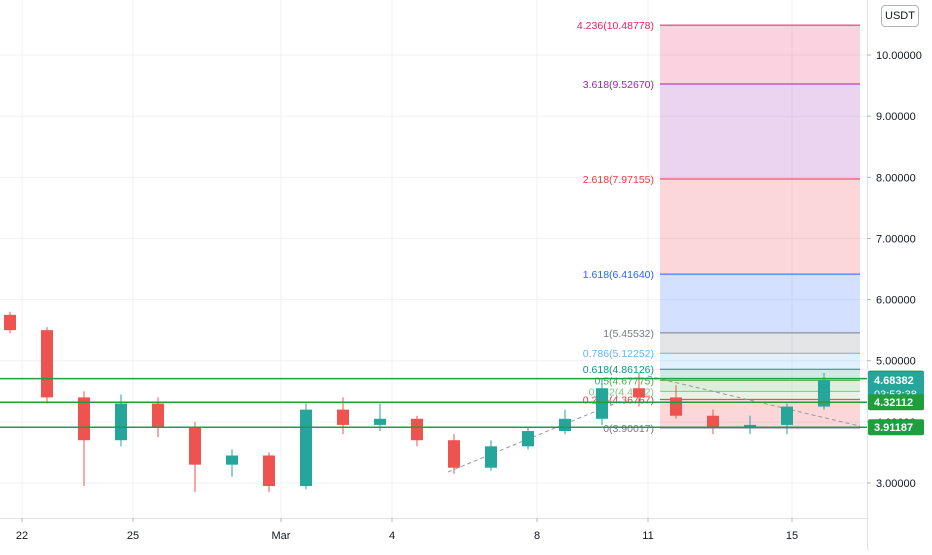 The image size is (932, 555). I want to click on fib-level-label: 4.236(10.48778), so click(615, 26).